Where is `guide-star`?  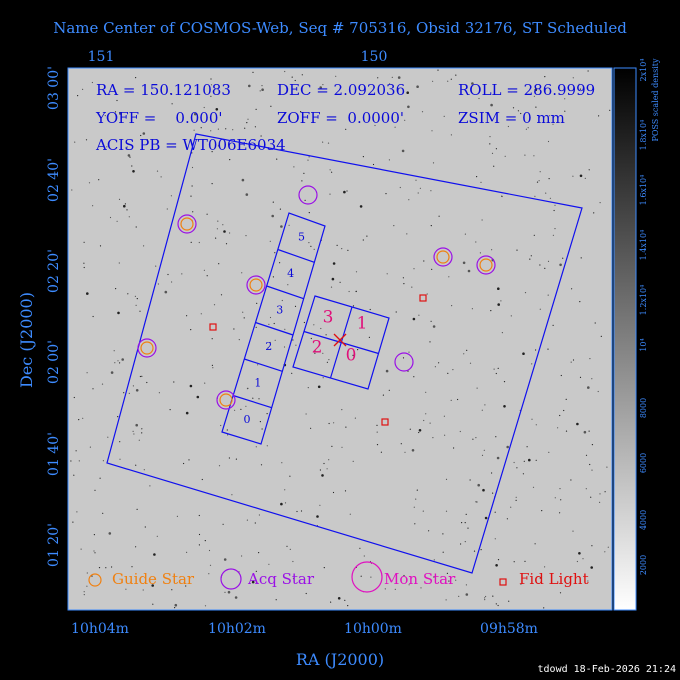
guide-star is located at coordinates (443, 257).